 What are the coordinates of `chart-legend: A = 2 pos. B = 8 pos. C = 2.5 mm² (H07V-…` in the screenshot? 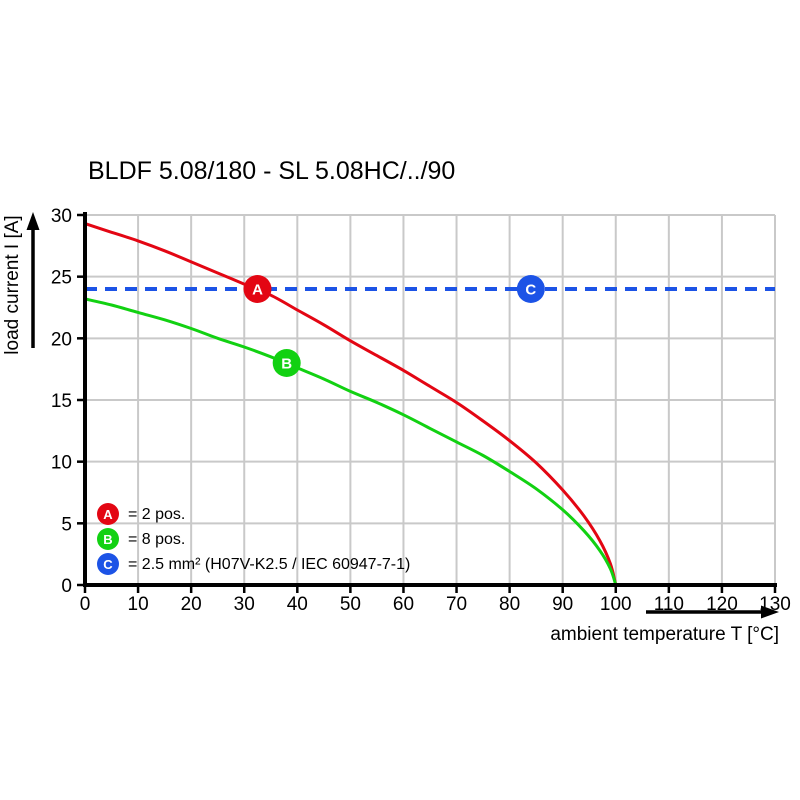 It's located at (253, 540).